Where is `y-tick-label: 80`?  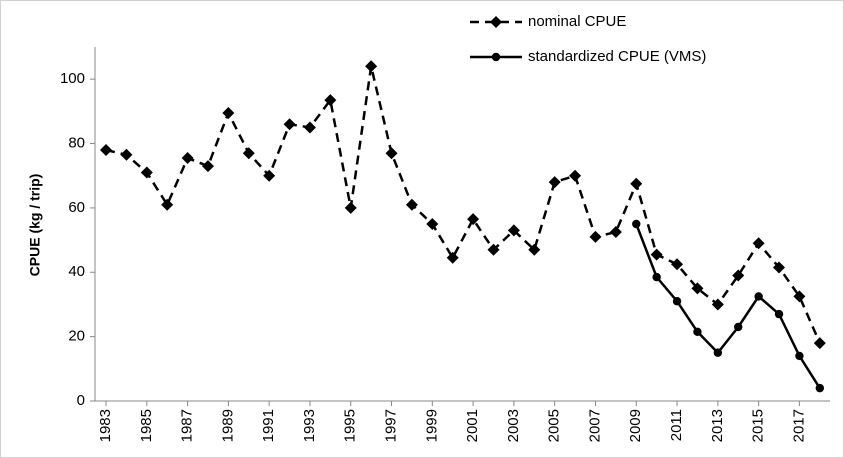 y-tick-label: 80 is located at coordinates (76, 143).